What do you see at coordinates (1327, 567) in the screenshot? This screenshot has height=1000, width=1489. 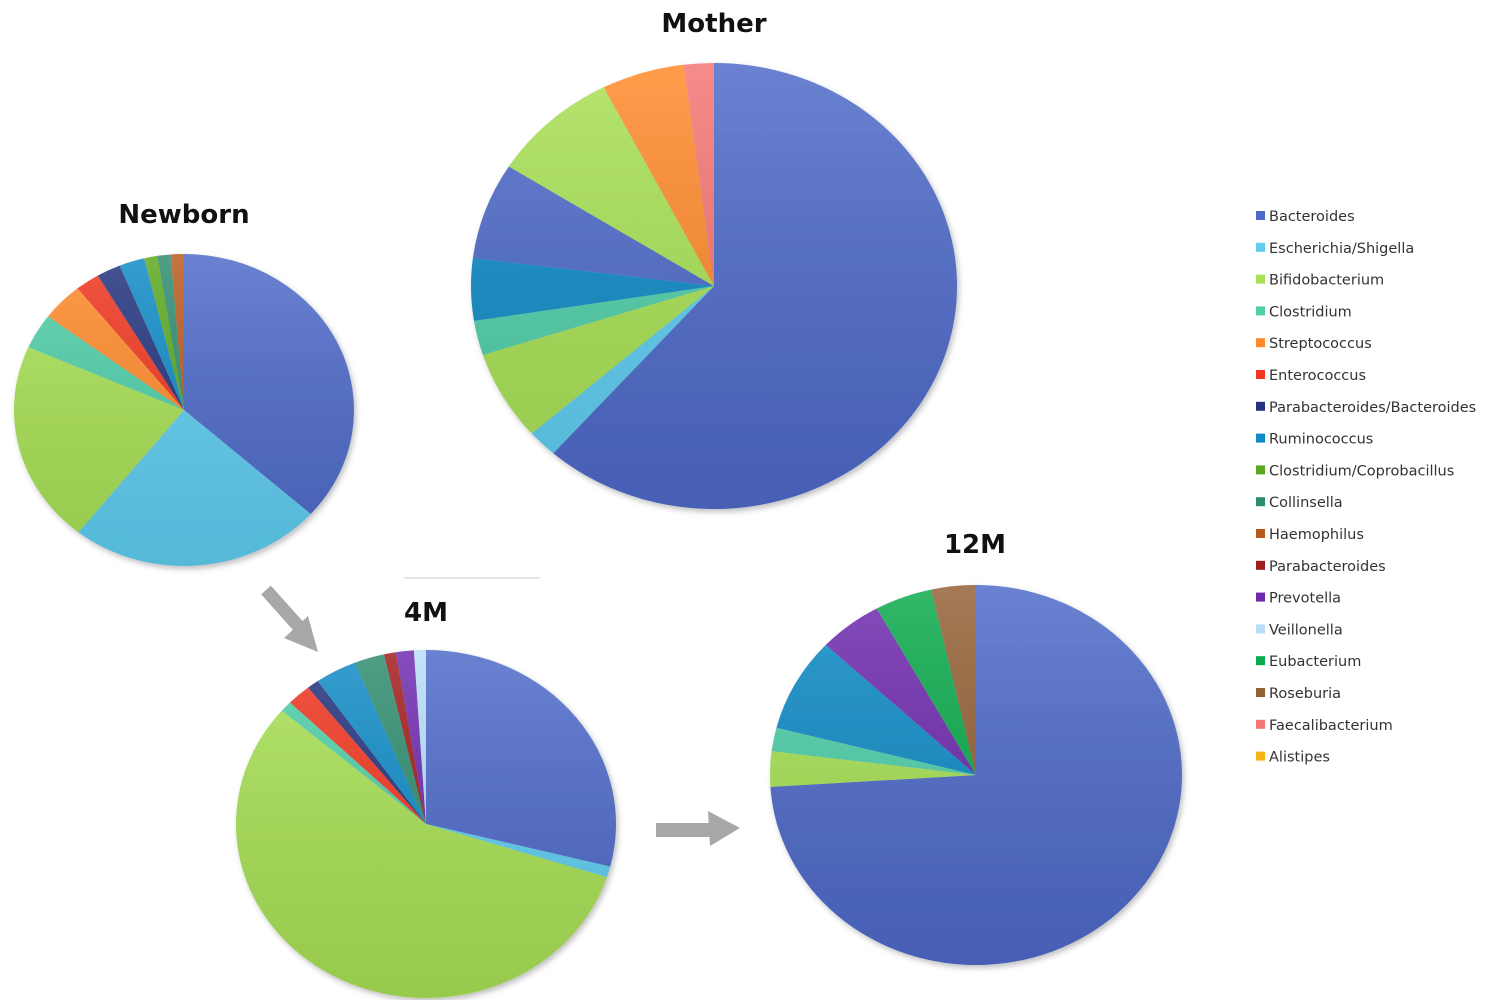 I see `legend-label-parabacteroides: Parabacteroides` at bounding box center [1327, 567].